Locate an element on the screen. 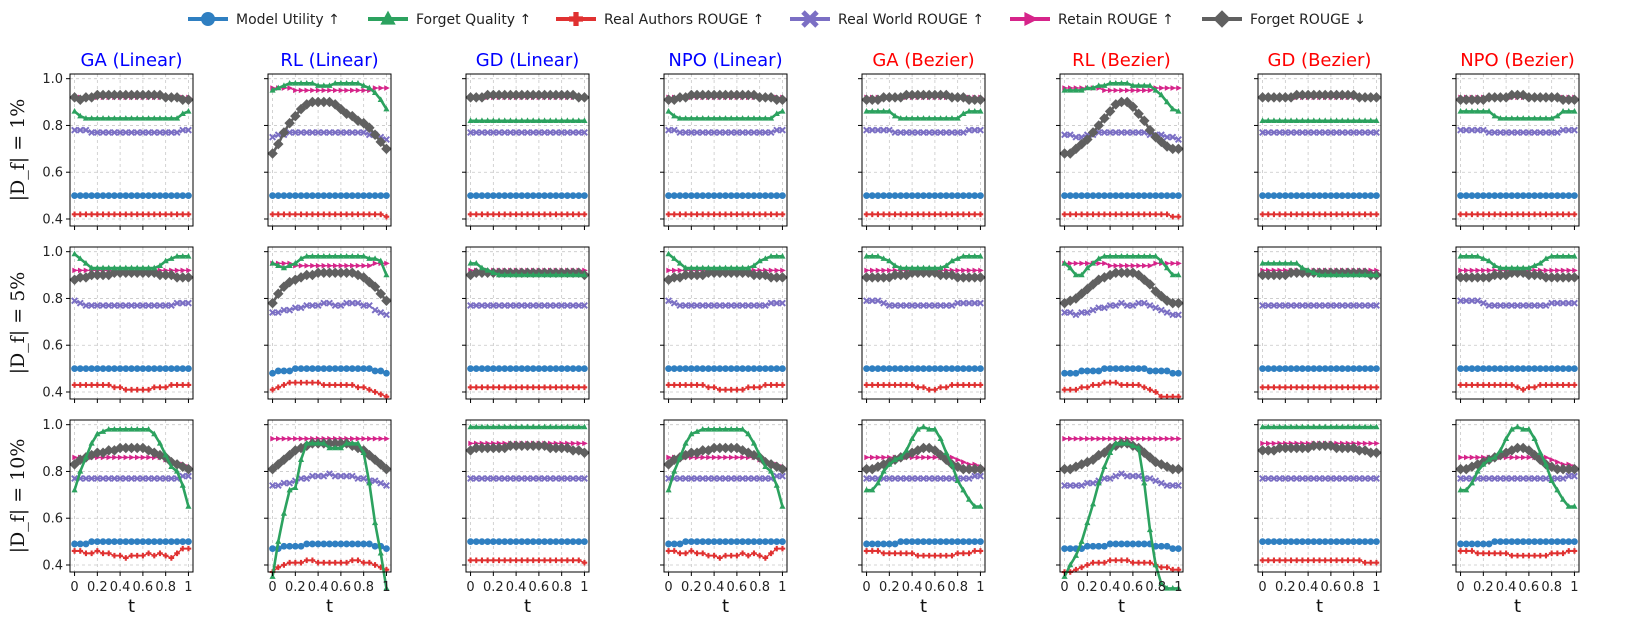 This screenshot has width=1644, height=639. x-axis-label: t is located at coordinates (527, 606).